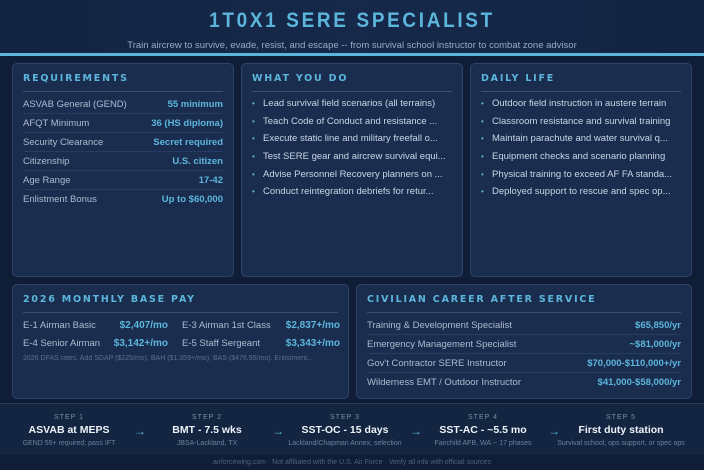 Image resolution: width=704 pixels, height=470 pixels. I want to click on row-label: E-1 Airman Basic, so click(59, 326).